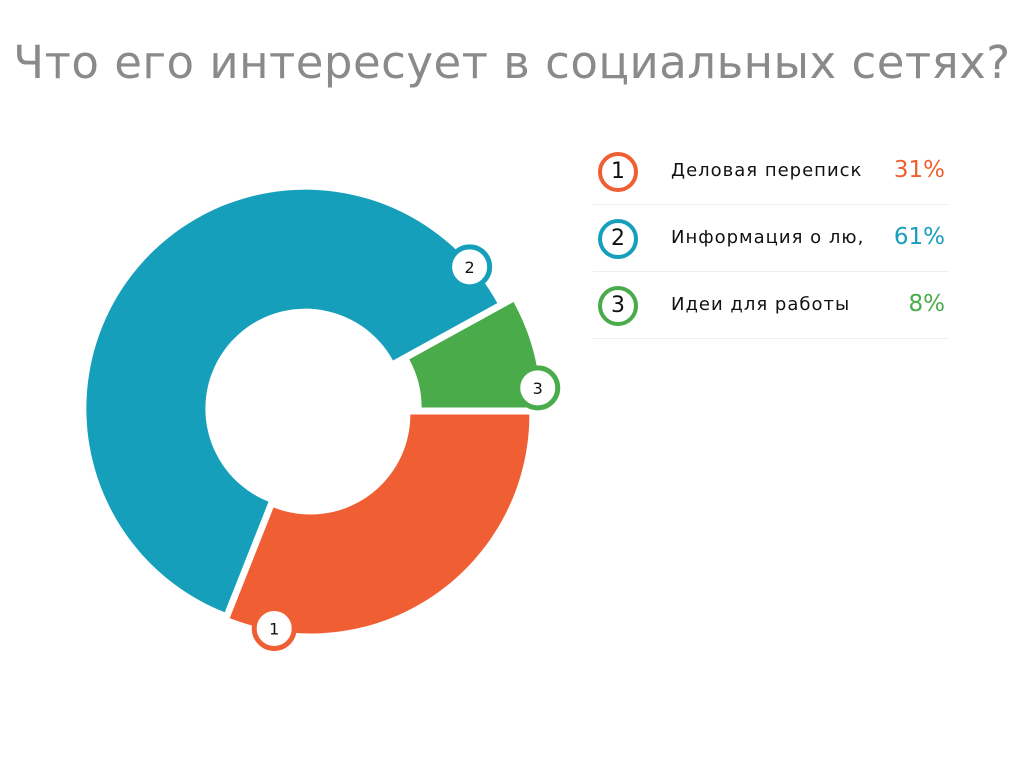 This screenshot has width=1024, height=768. I want to click on legend-row-1: 1 Деловая переписк 31%, so click(771, 171).